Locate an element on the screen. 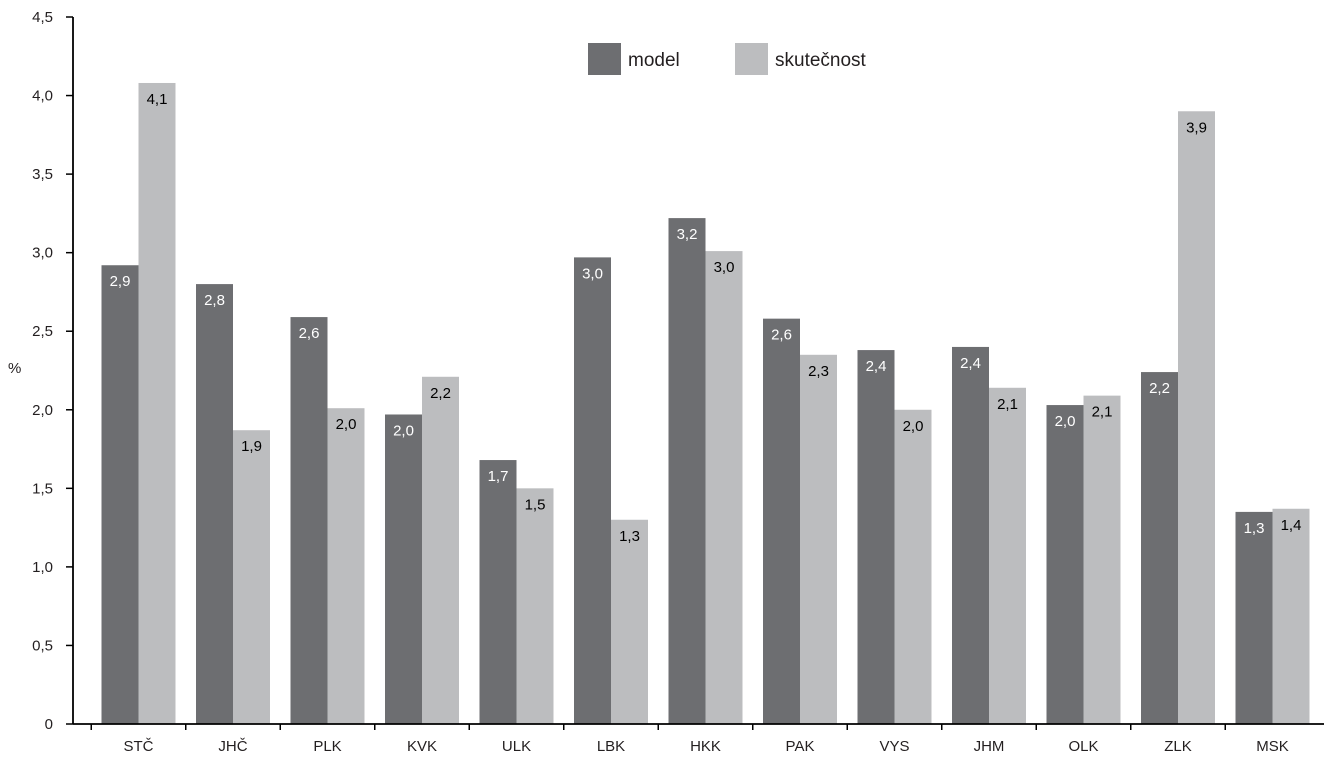 The image size is (1324, 758). data-label-model-11: 2,2 is located at coordinates (1159, 388).